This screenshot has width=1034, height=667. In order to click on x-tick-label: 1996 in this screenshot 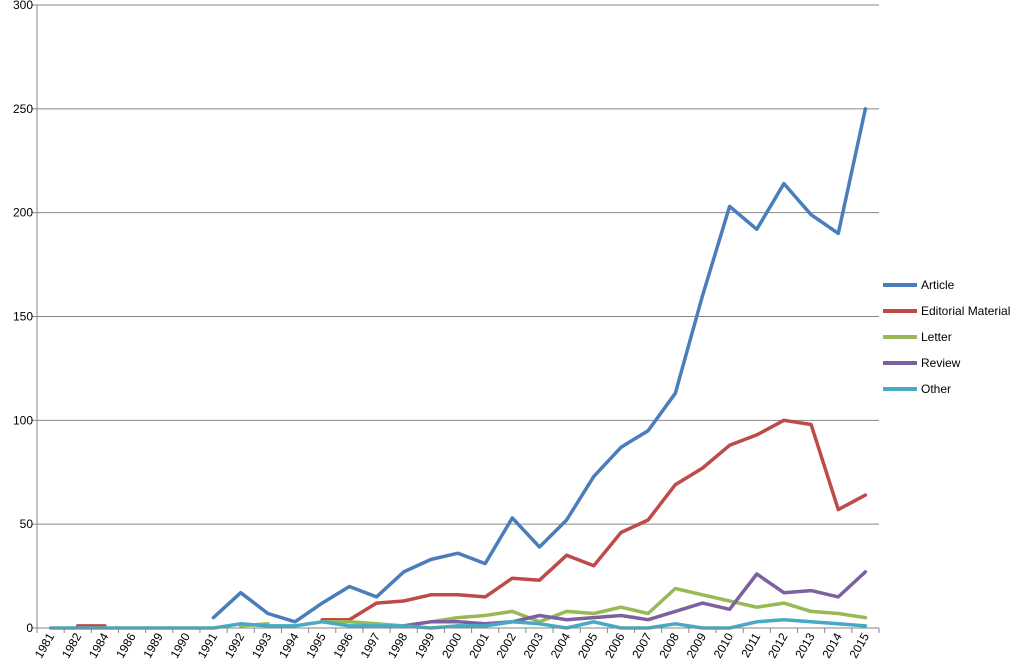, I will do `click(343, 645)`.